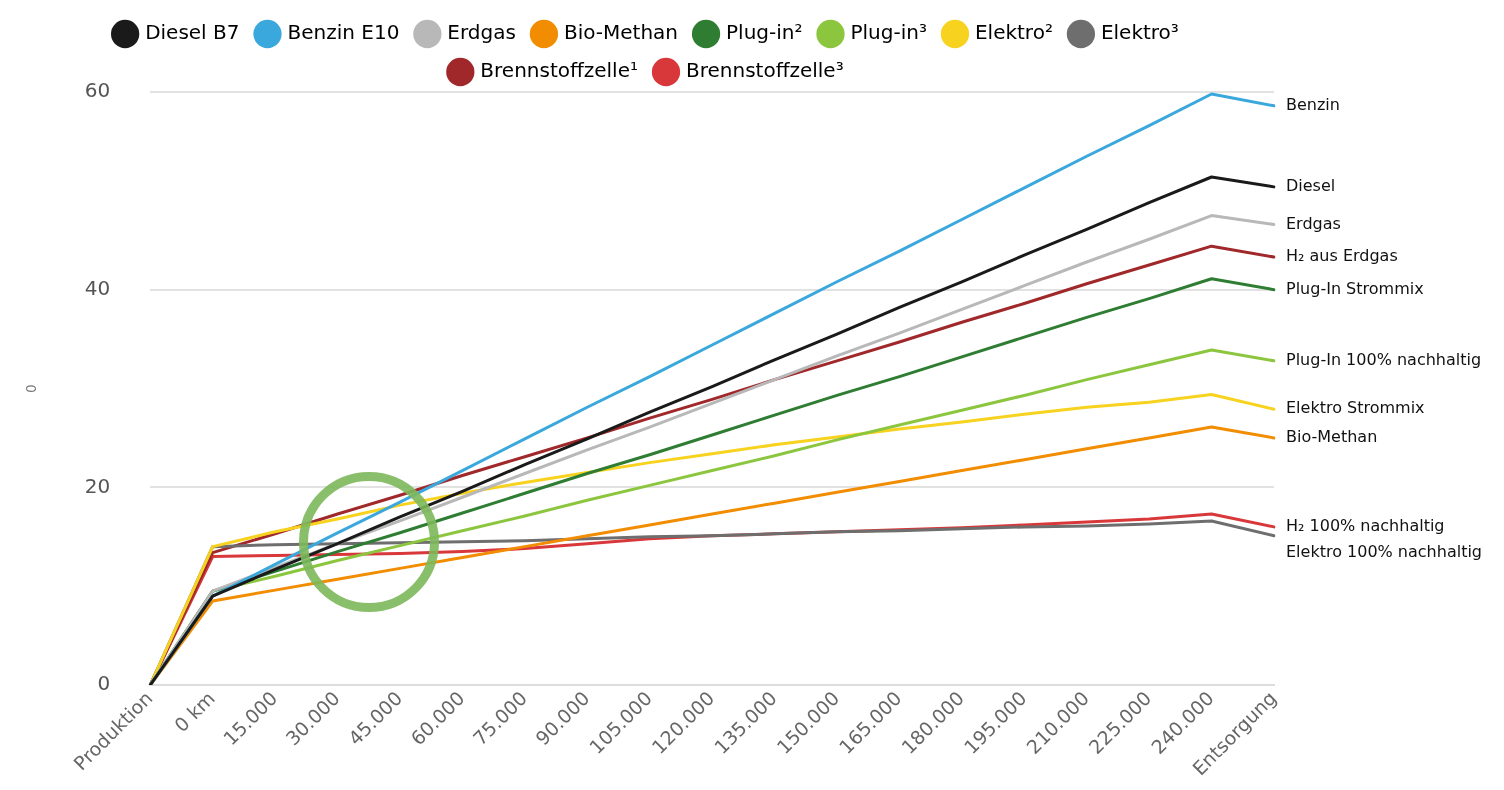  Describe the element at coordinates (765, 70) in the screenshot. I see `legend-label: Brennstoffzelle³` at that location.